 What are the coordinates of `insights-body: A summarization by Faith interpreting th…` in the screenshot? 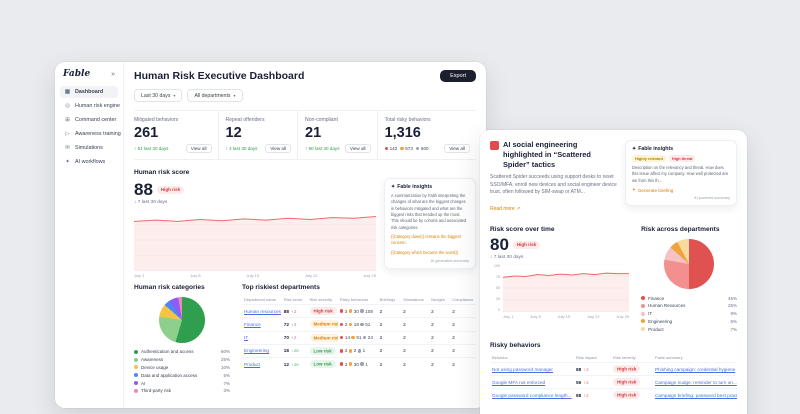 It's located at (429, 211).